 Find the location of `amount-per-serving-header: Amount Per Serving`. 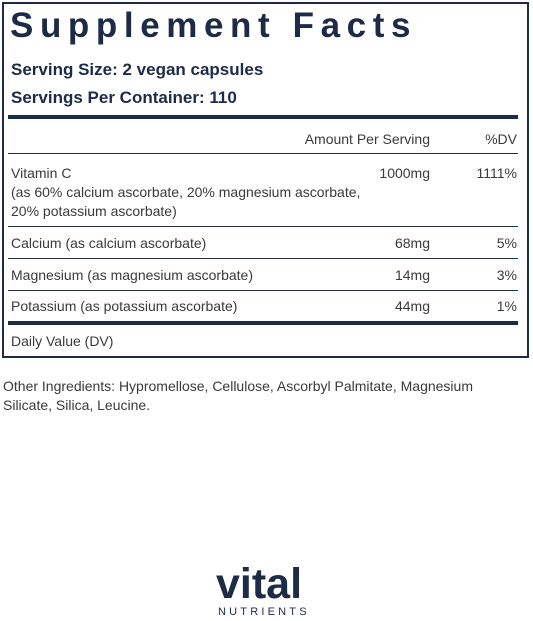

amount-per-serving-header: Amount Per Serving is located at coordinates (367, 139).